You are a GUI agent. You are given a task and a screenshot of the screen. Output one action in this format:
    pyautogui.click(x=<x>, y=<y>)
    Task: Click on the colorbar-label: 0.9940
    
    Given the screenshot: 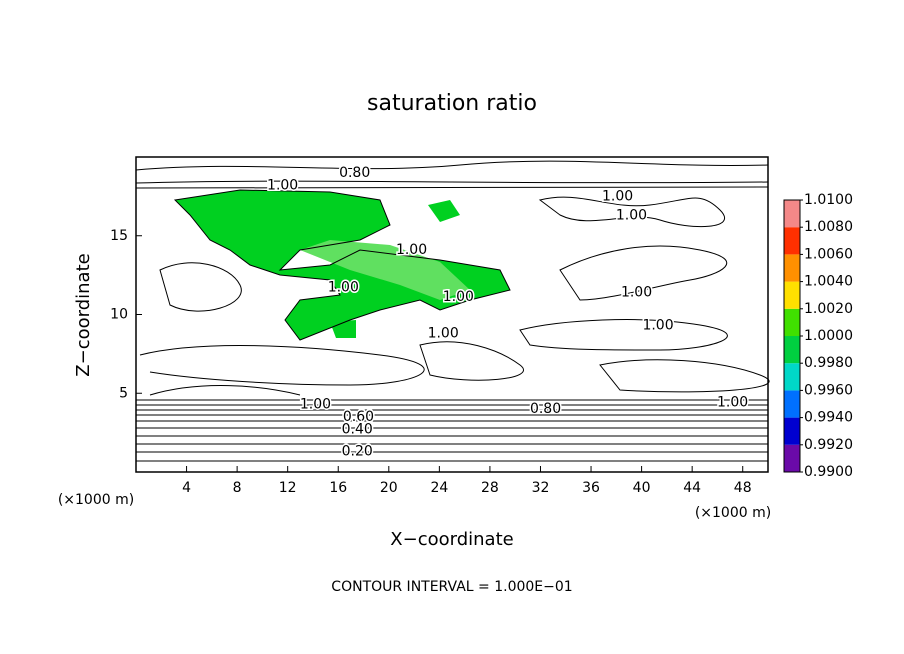 What is the action you would take?
    pyautogui.click(x=828, y=418)
    